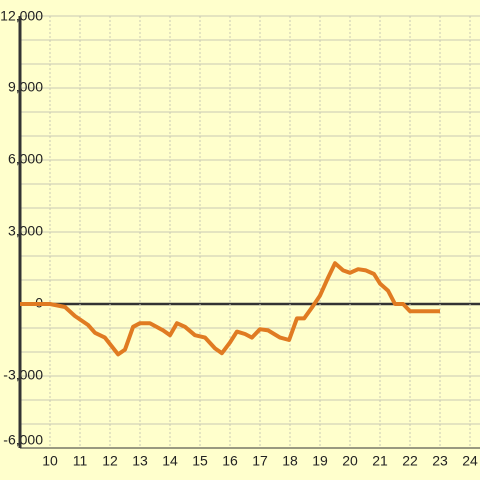 This screenshot has width=480, height=480. Describe the element at coordinates (140, 461) in the screenshot. I see `x-tick-label: 13` at that location.